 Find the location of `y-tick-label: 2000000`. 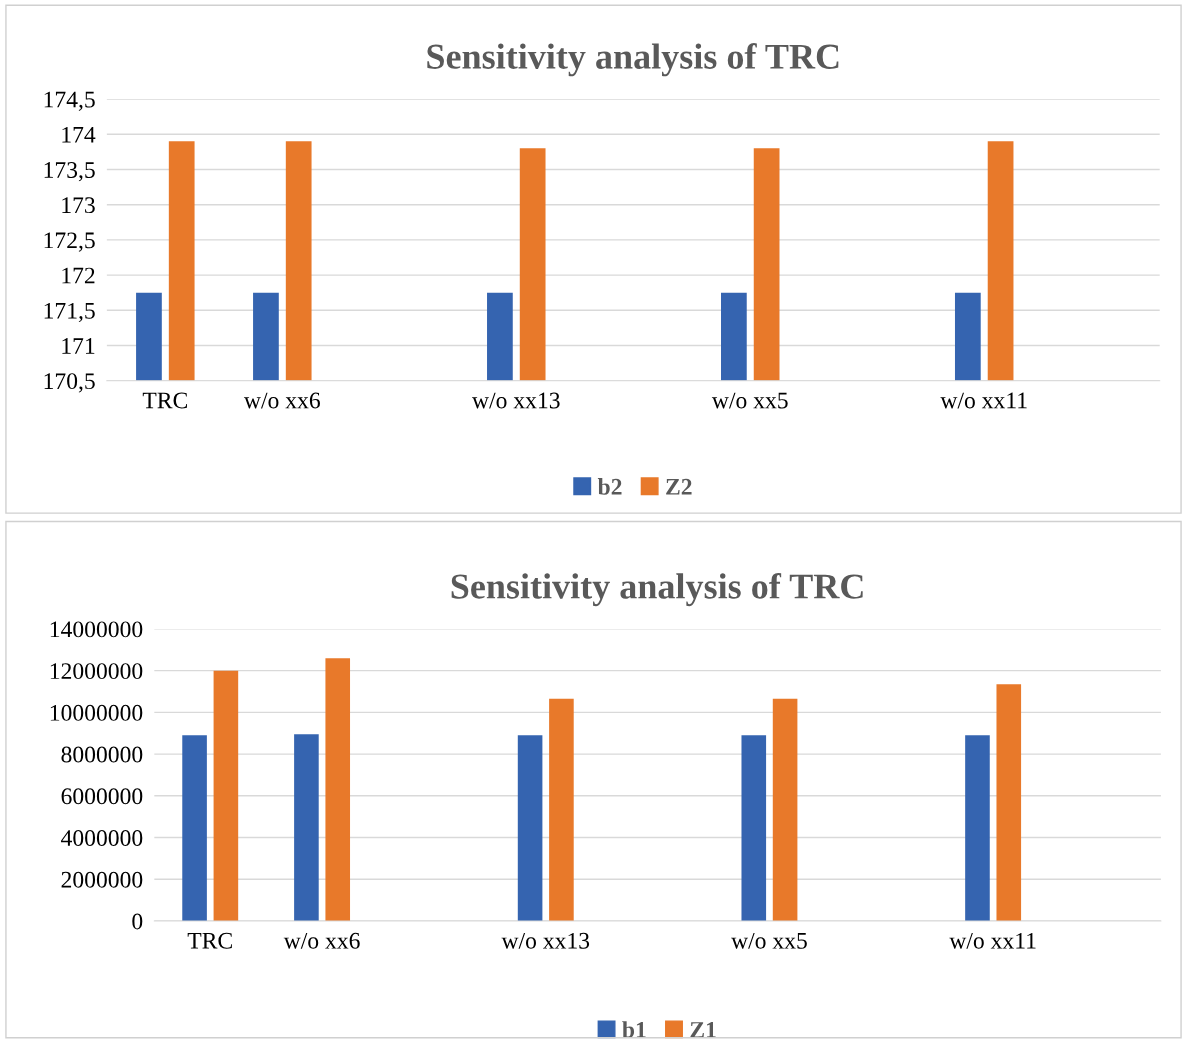

y-tick-label: 2000000 is located at coordinates (102, 879).